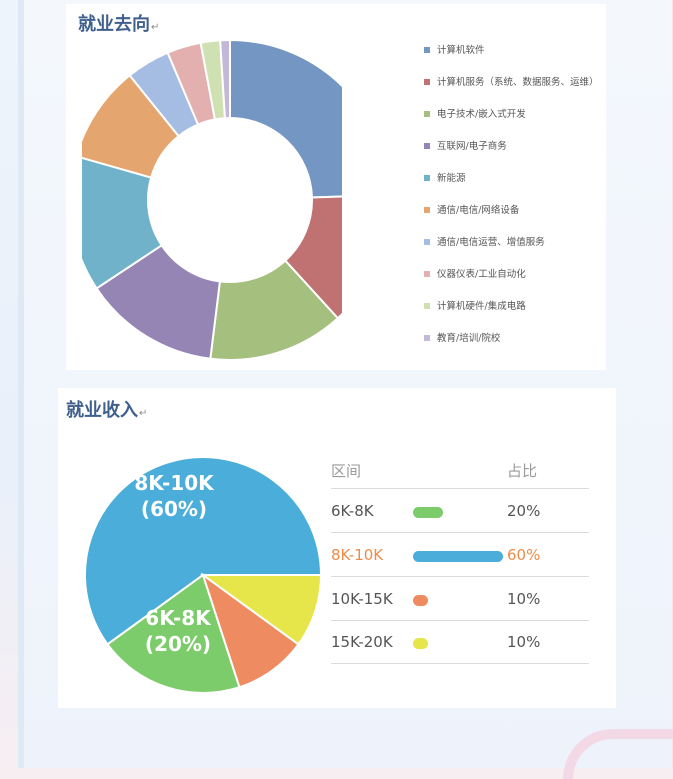 The height and width of the screenshot is (779, 673). I want to click on legend-item: 通信/电信/网络设备, so click(515, 210).